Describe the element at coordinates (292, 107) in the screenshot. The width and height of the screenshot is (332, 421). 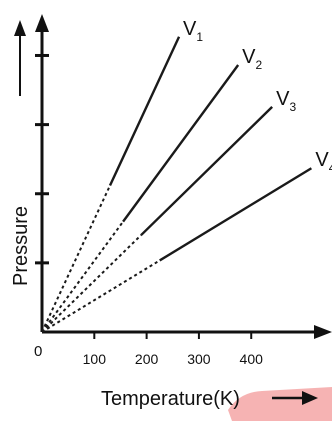
I see `series-label-subscript: 3` at that location.